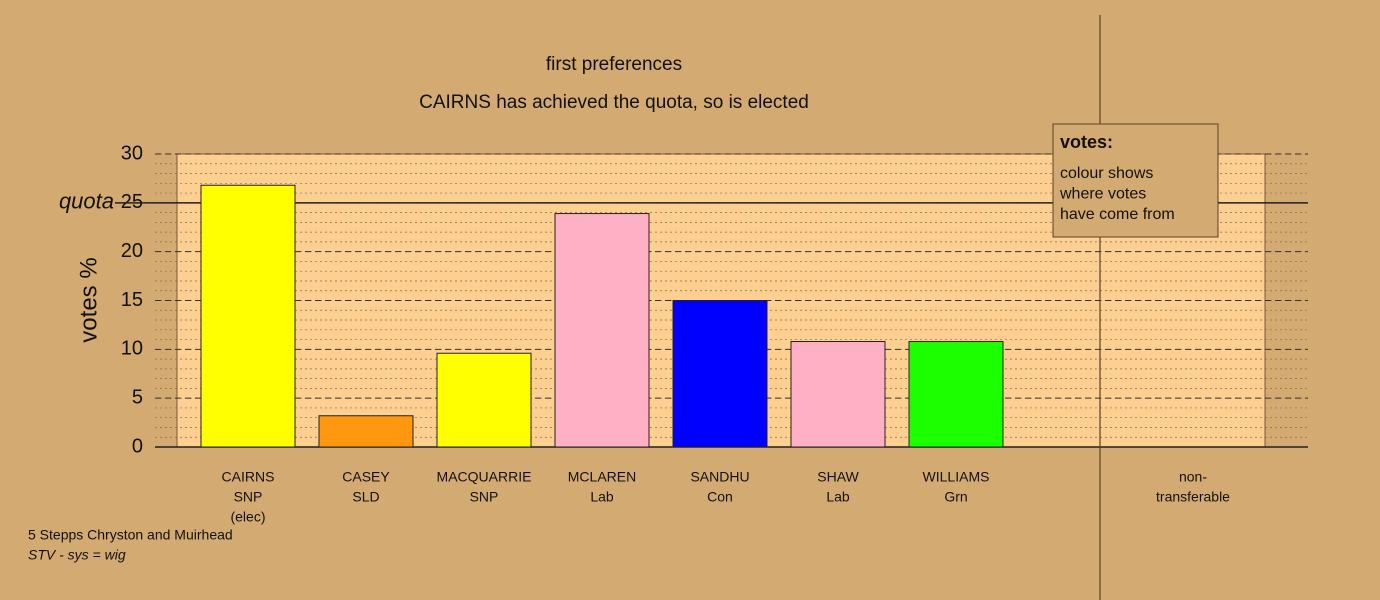  What do you see at coordinates (137, 397) in the screenshot?
I see `y-tick-label: 5` at bounding box center [137, 397].